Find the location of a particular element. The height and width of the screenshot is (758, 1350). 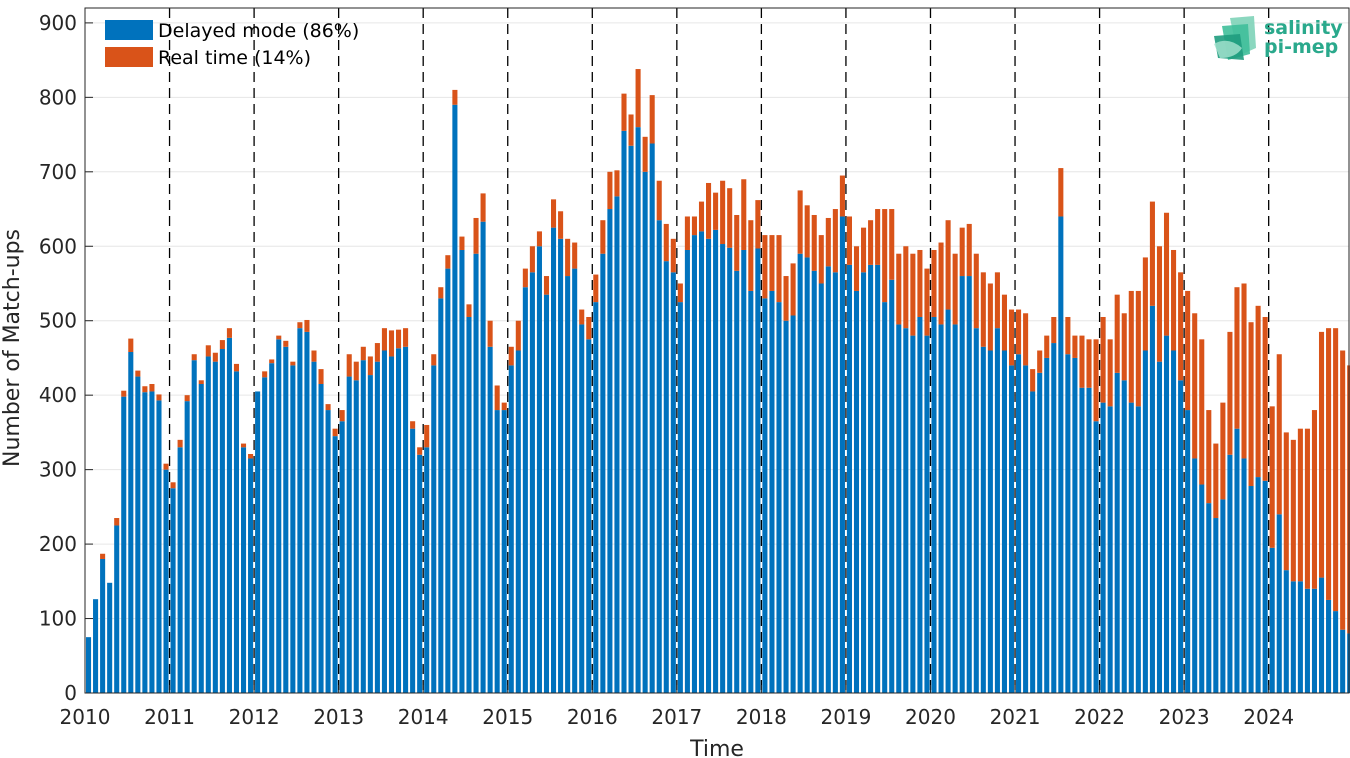

legend-label-realtime: Real time (14%) is located at coordinates (234, 58).